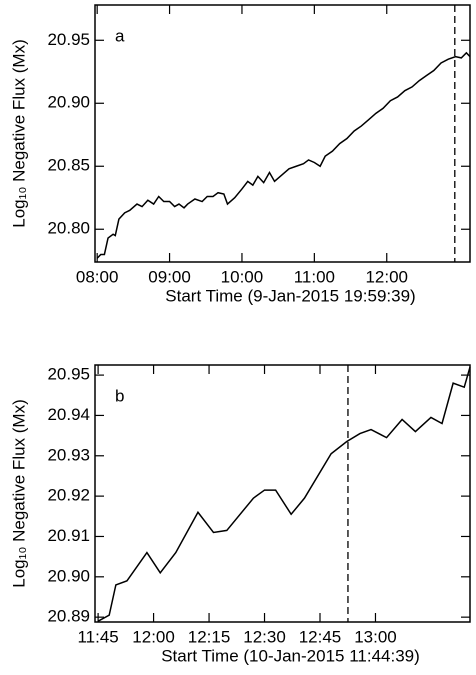 The width and height of the screenshot is (476, 675). I want to click on x-tick-label: 13:00, so click(375, 636).